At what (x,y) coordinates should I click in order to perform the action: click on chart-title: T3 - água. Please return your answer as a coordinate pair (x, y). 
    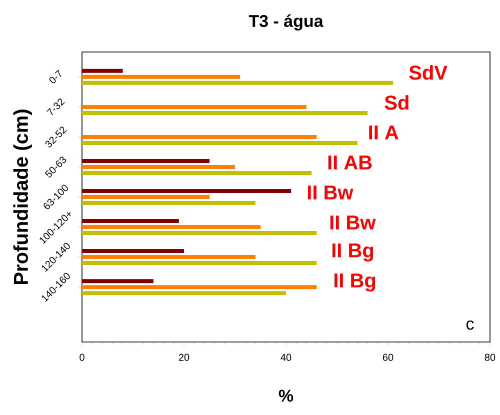
    Looking at the image, I should click on (286, 22).